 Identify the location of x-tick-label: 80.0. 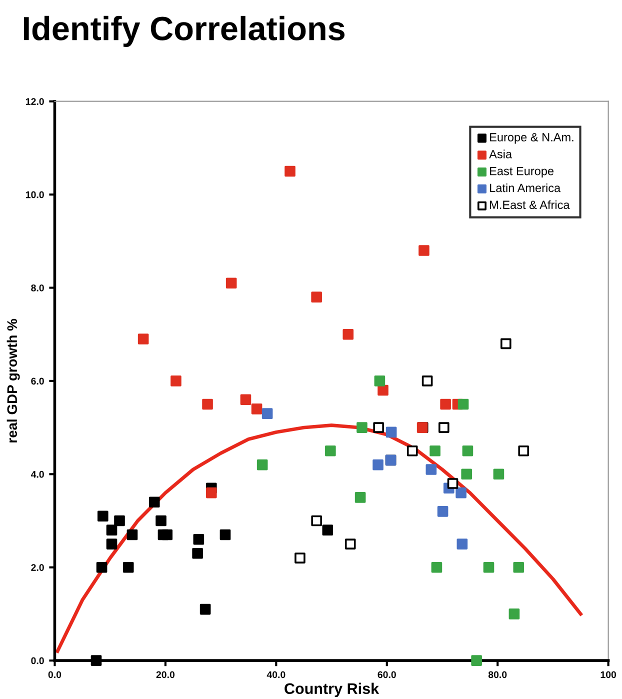
(497, 674).